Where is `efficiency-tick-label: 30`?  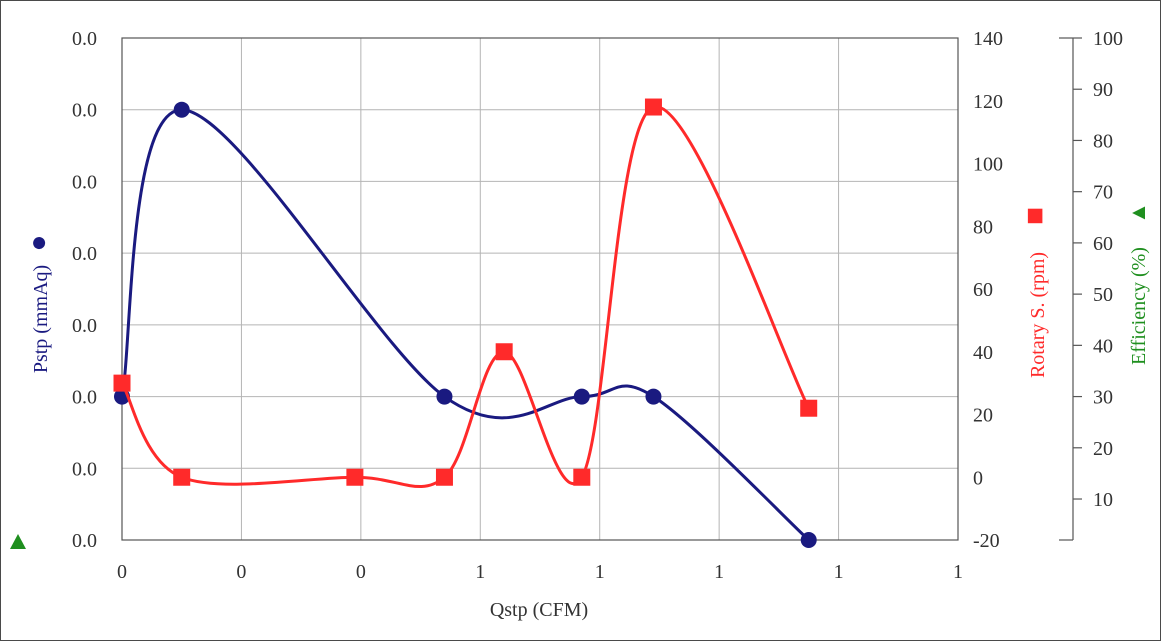
efficiency-tick-label: 30 is located at coordinates (1103, 398).